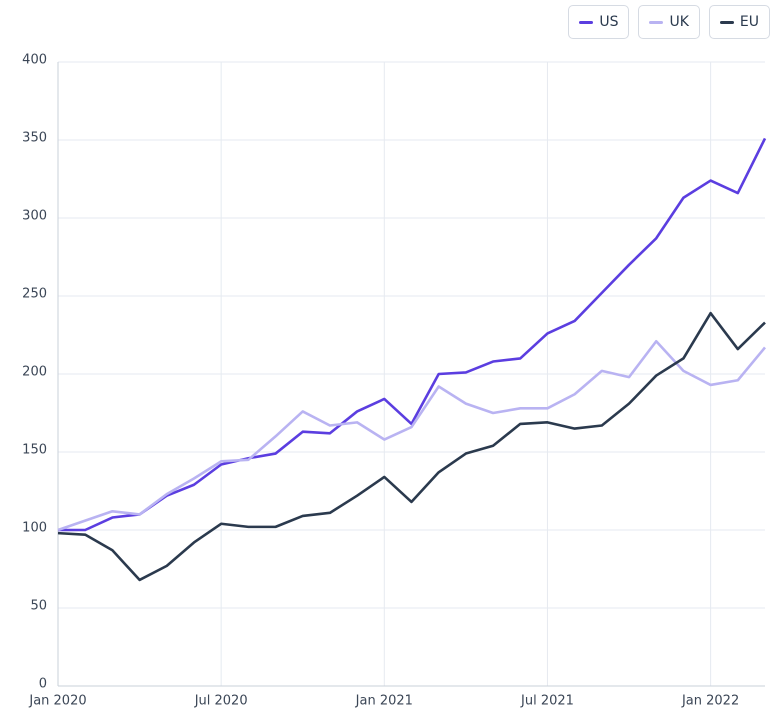 This screenshot has width=780, height=726. I want to click on y-tick-label: 400, so click(34, 60).